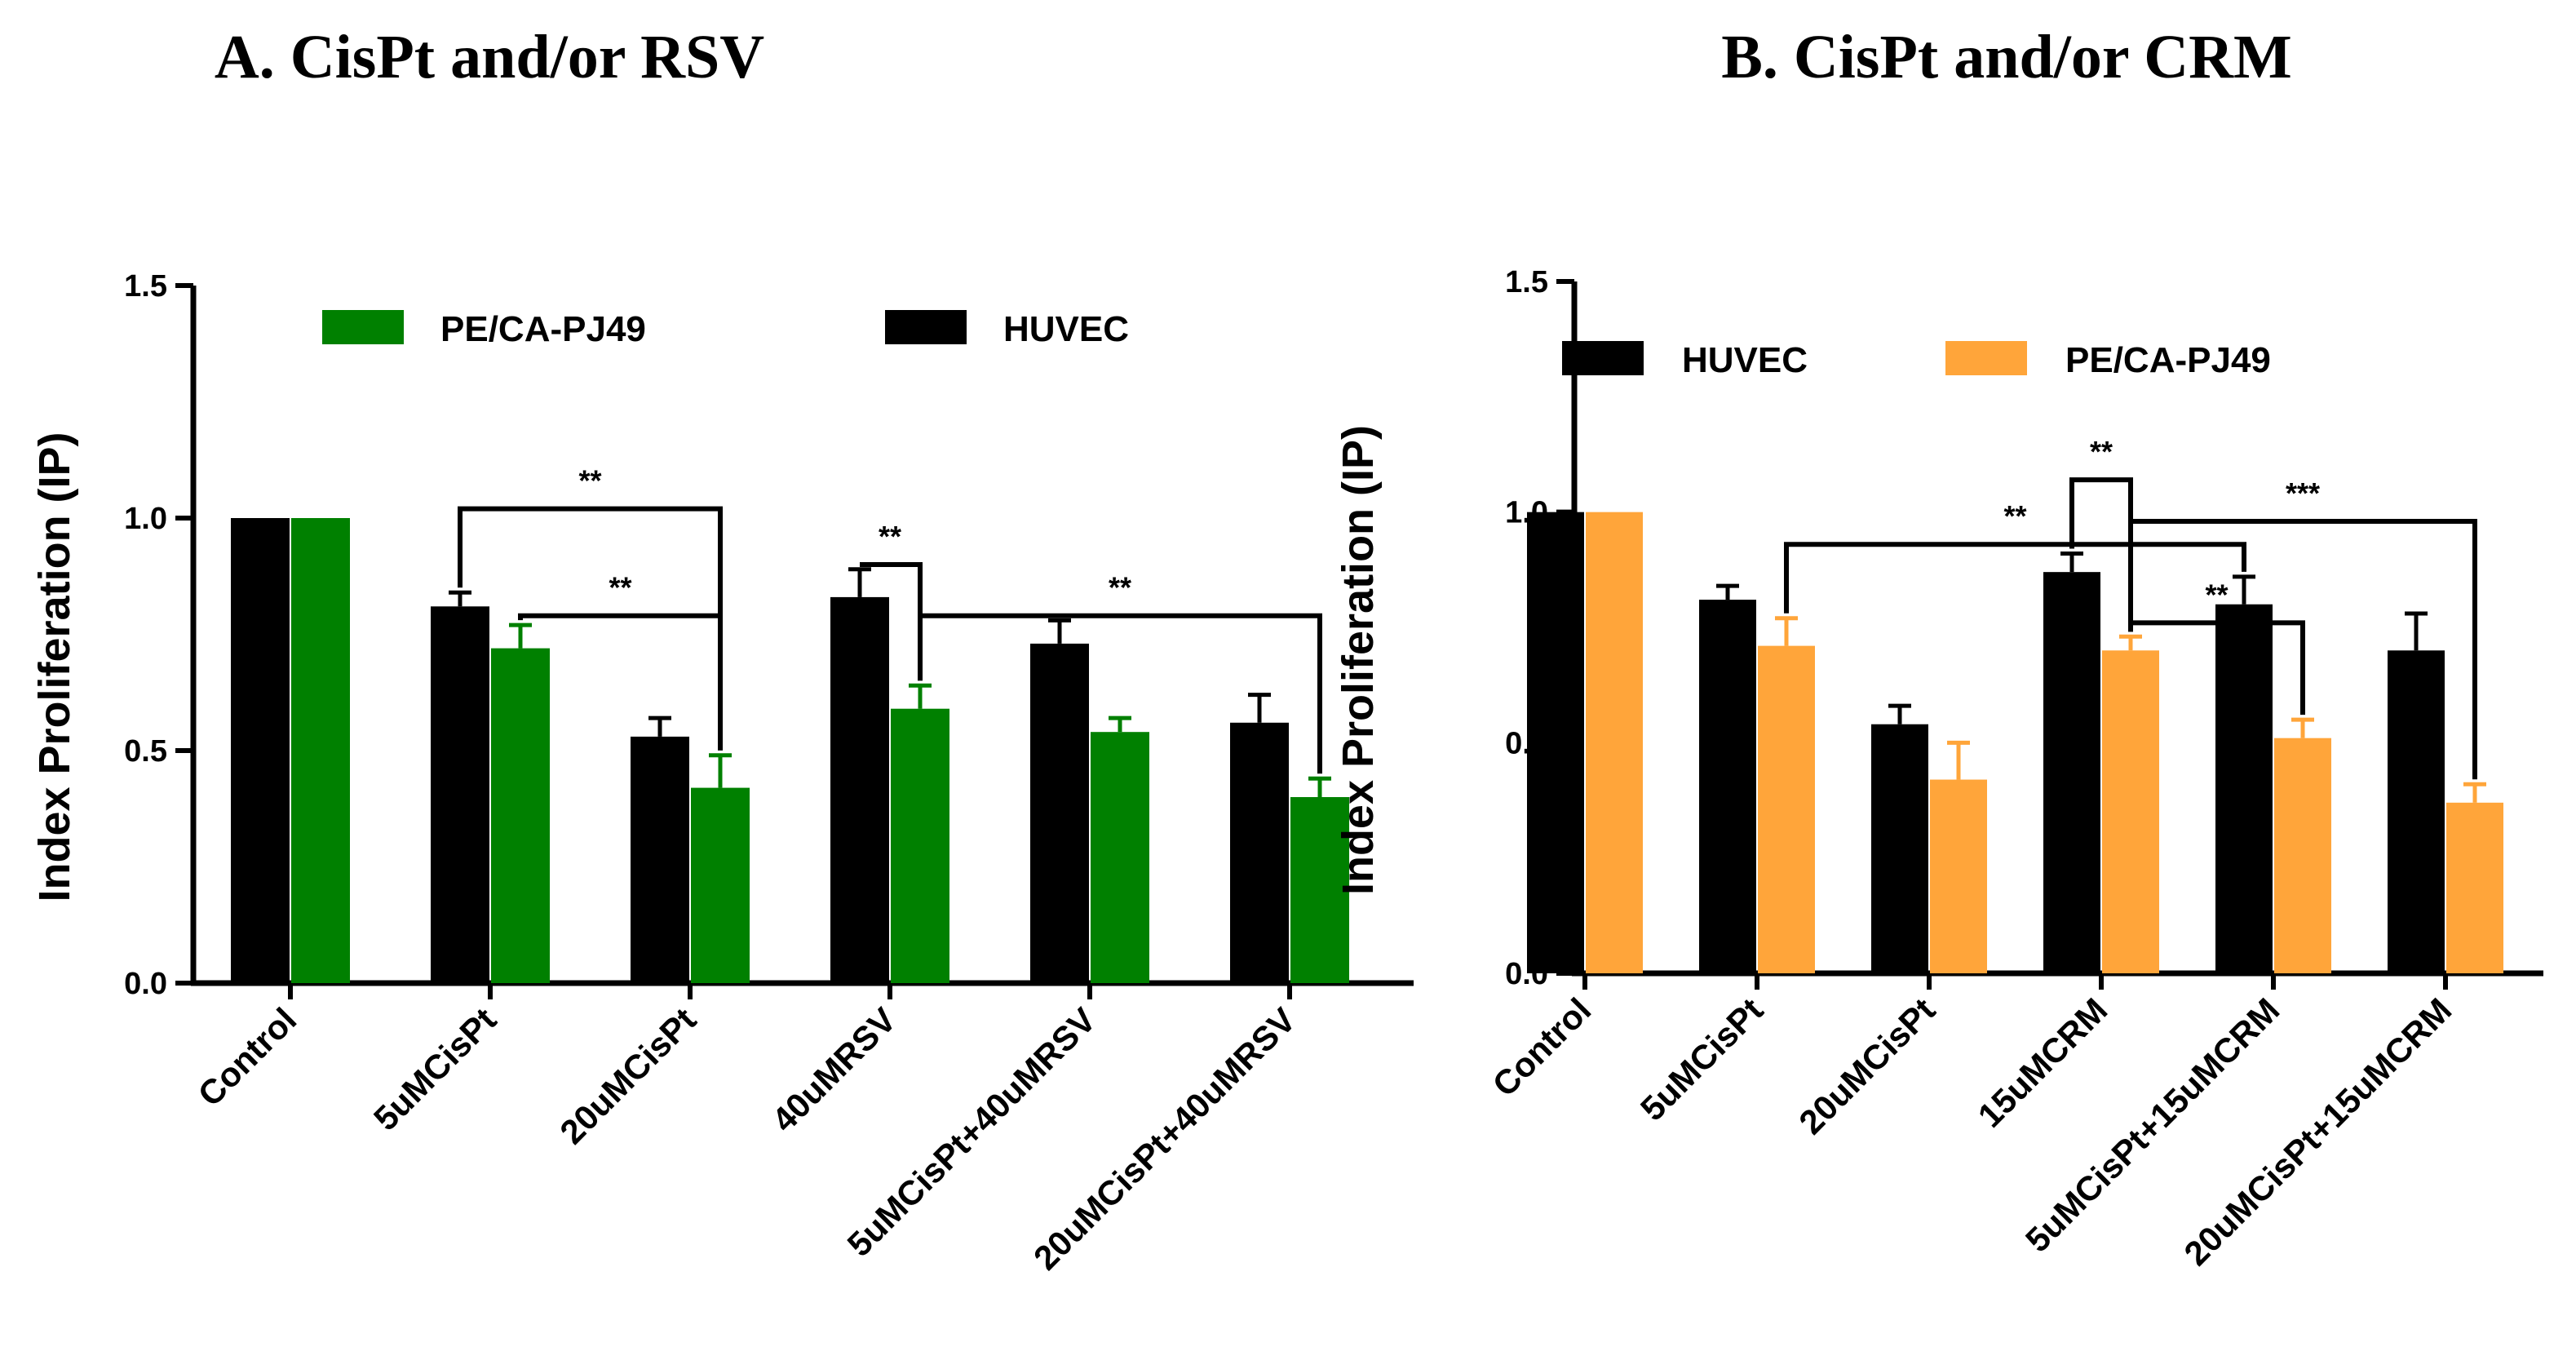  I want to click on chart-title: A. CisPt and/or RSV, so click(489, 57).